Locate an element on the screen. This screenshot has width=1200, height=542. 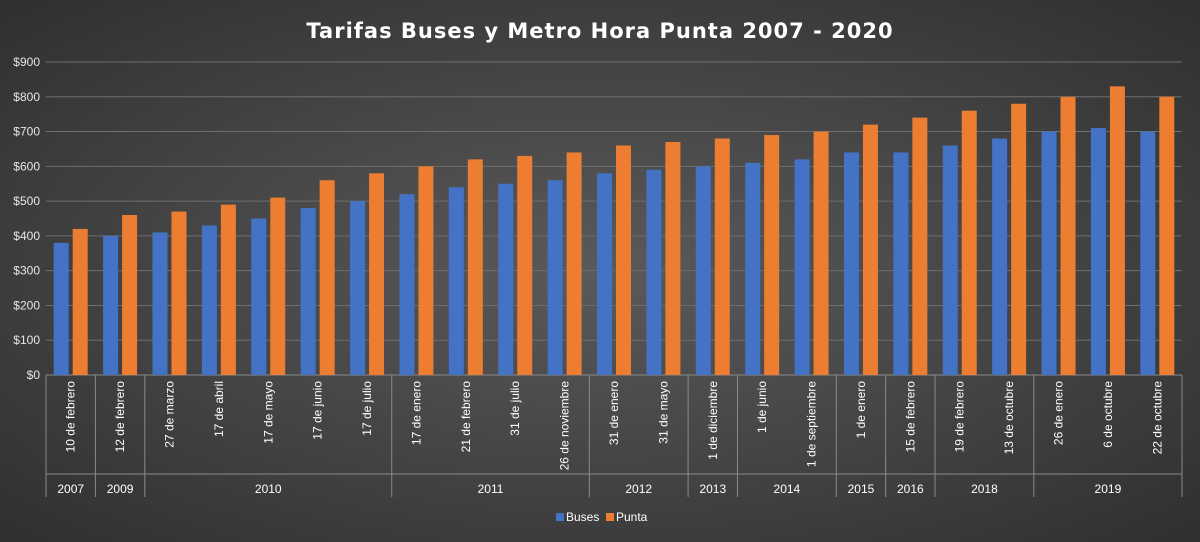
category-label: 17 de mayo is located at coordinates (268, 412).